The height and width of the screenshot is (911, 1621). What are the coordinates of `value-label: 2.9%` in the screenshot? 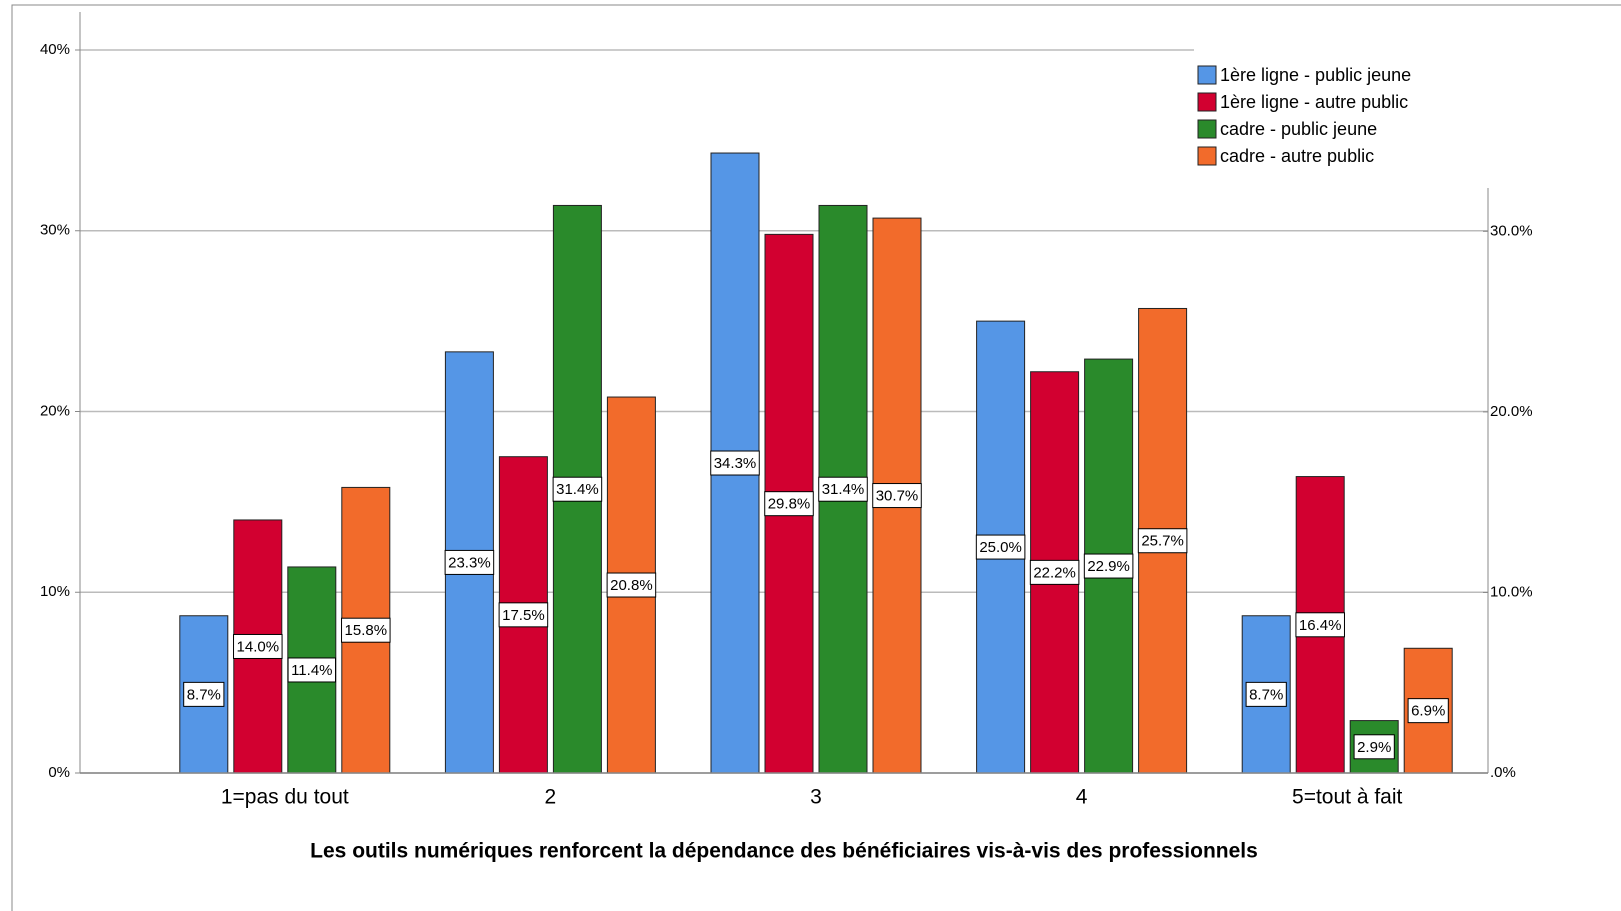 It's located at (1374, 747).